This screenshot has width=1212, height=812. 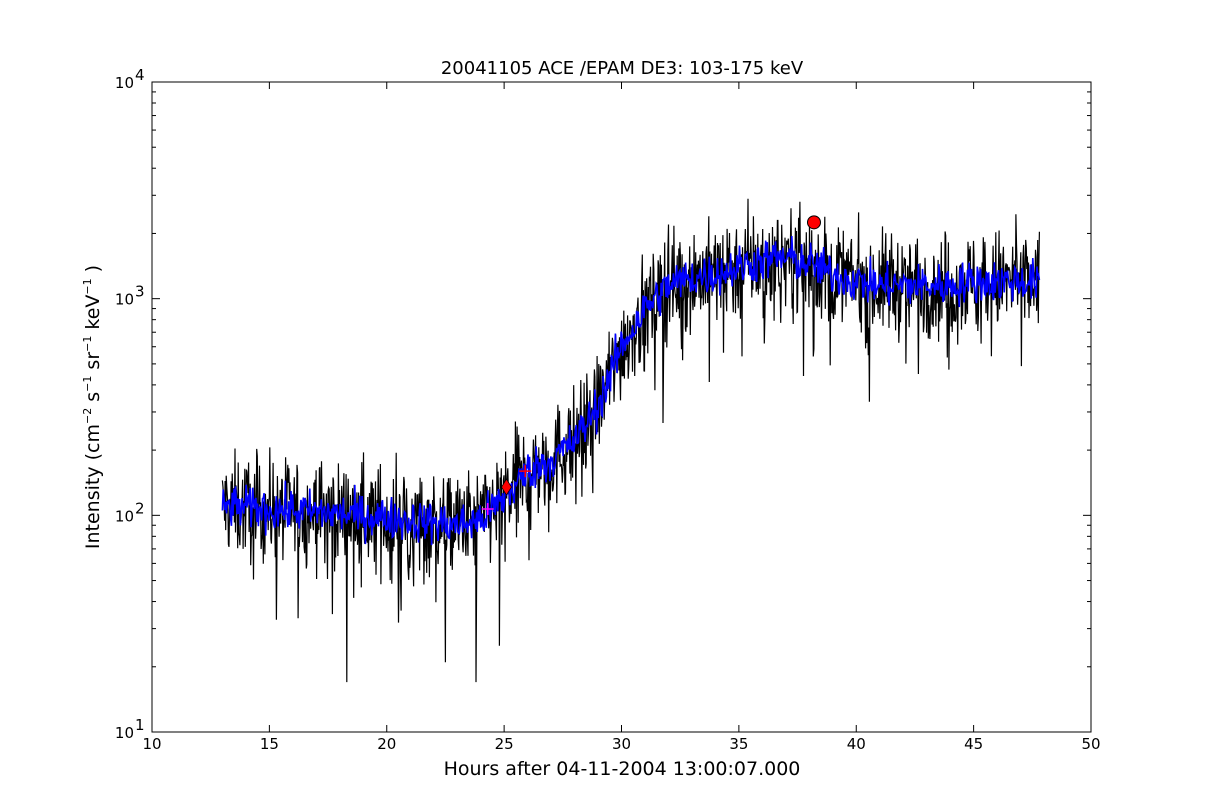 What do you see at coordinates (506, 487) in the screenshot?
I see `marker-diamond` at bounding box center [506, 487].